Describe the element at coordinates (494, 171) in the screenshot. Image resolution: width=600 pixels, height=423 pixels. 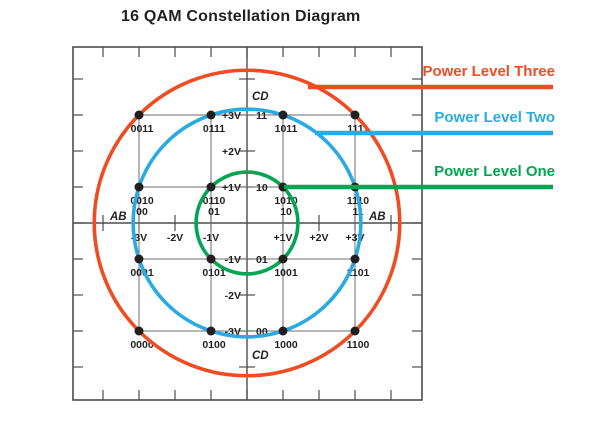
I see `legend-label-power-level-one: Power Level One` at that location.